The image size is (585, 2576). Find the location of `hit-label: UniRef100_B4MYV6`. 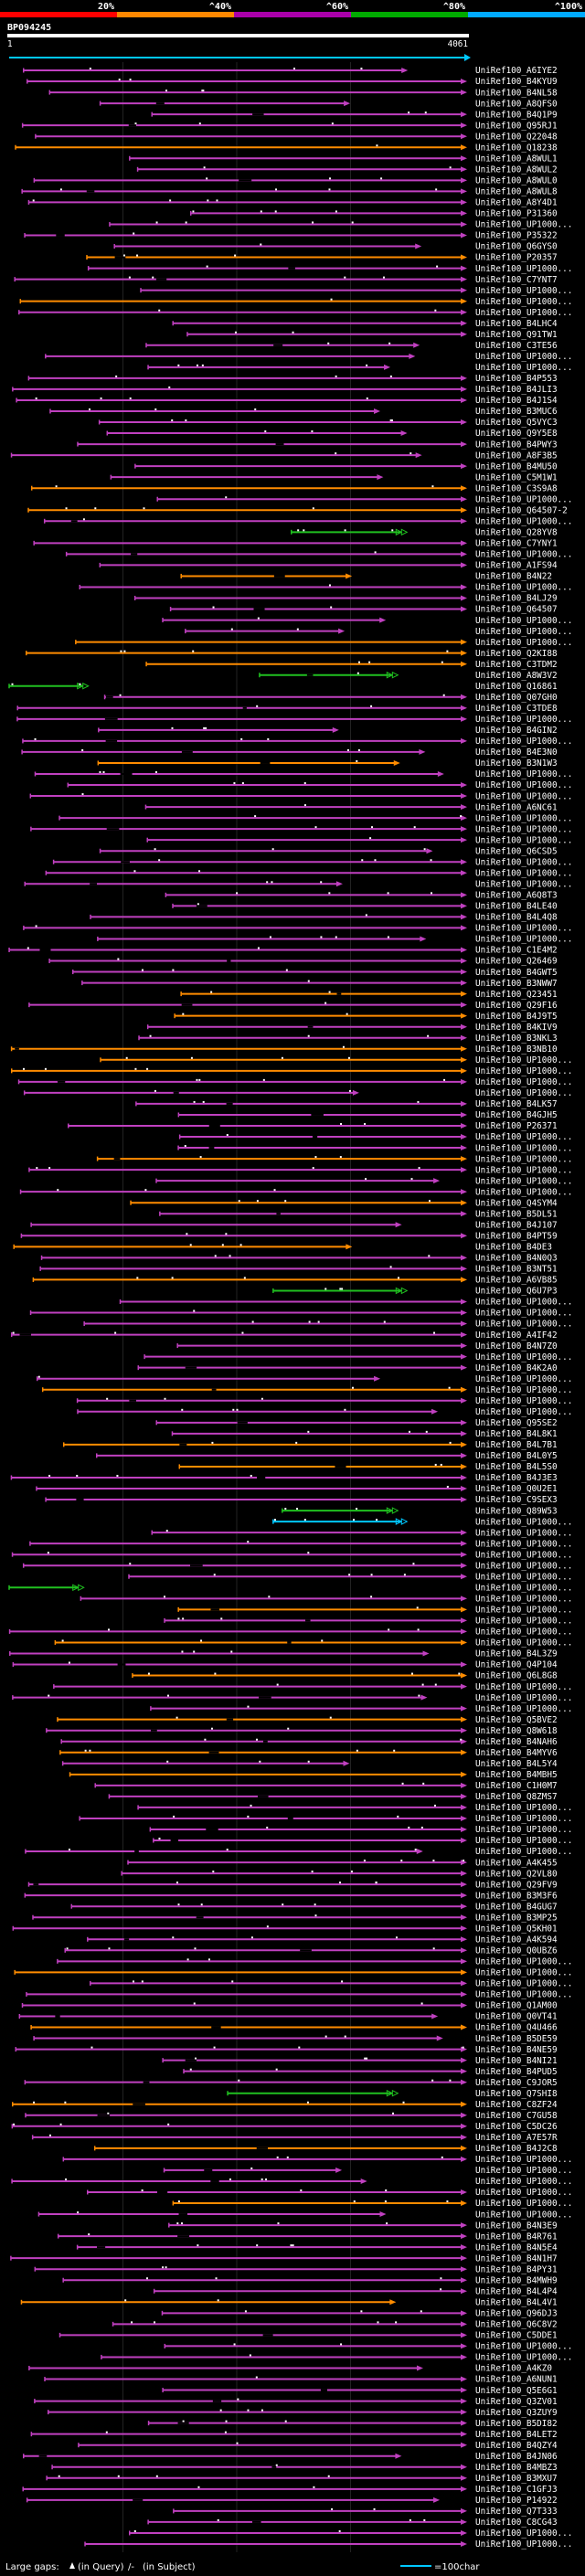

hit-label: UniRef100_B4MYV6 is located at coordinates (516, 1753).